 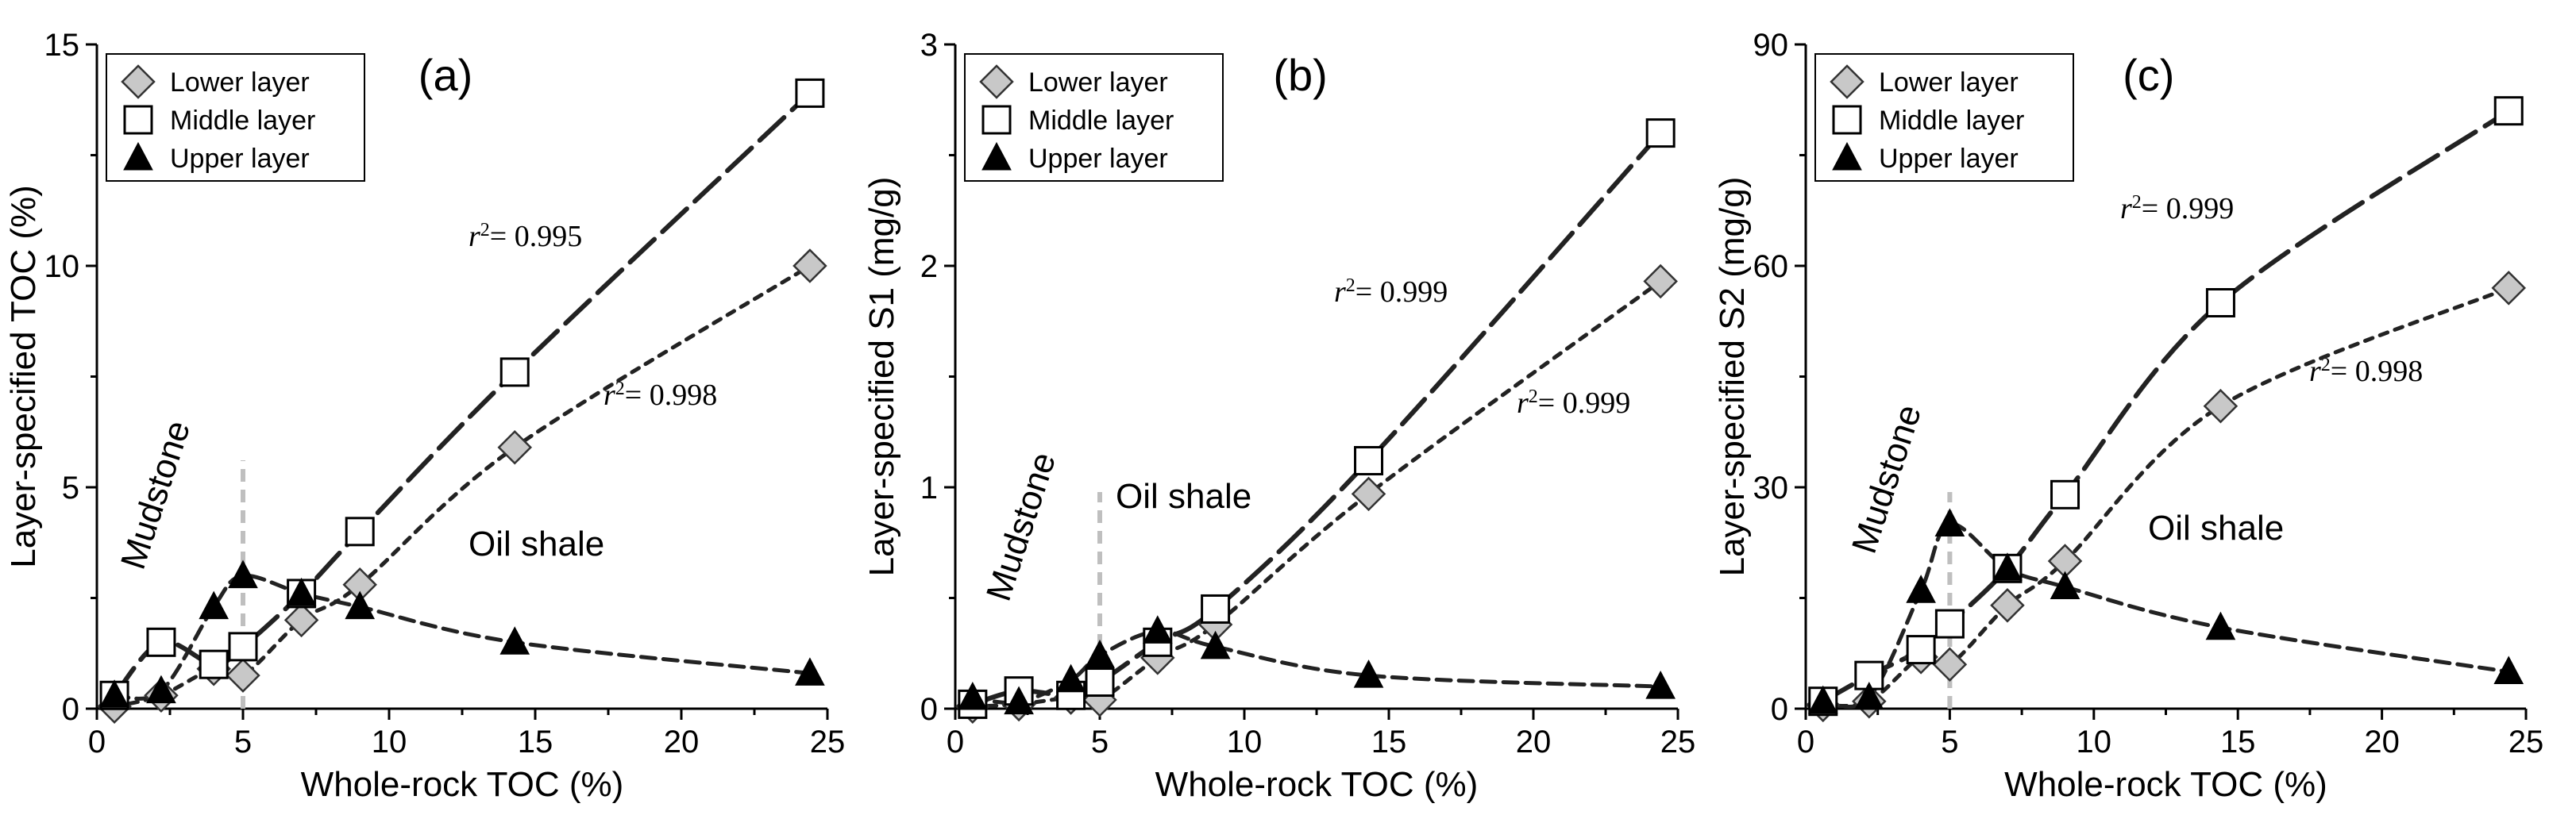 What do you see at coordinates (62, 266) in the screenshot?
I see `y-tick-label: 10` at bounding box center [62, 266].